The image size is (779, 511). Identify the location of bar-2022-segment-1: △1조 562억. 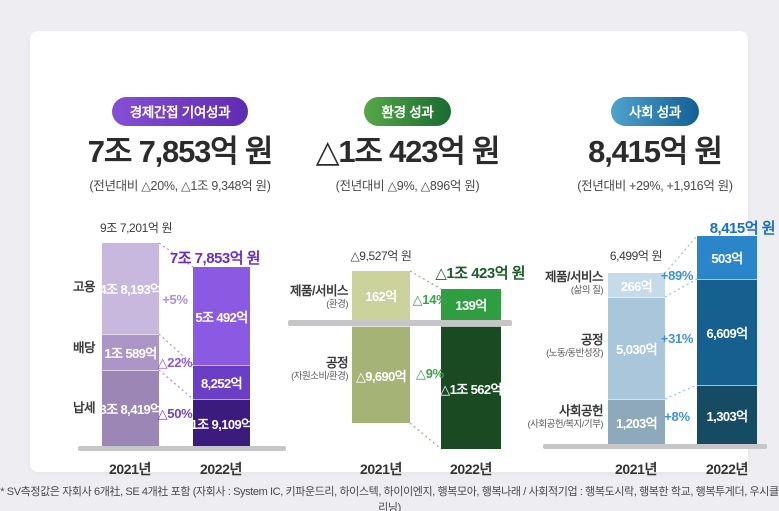
(471, 387).